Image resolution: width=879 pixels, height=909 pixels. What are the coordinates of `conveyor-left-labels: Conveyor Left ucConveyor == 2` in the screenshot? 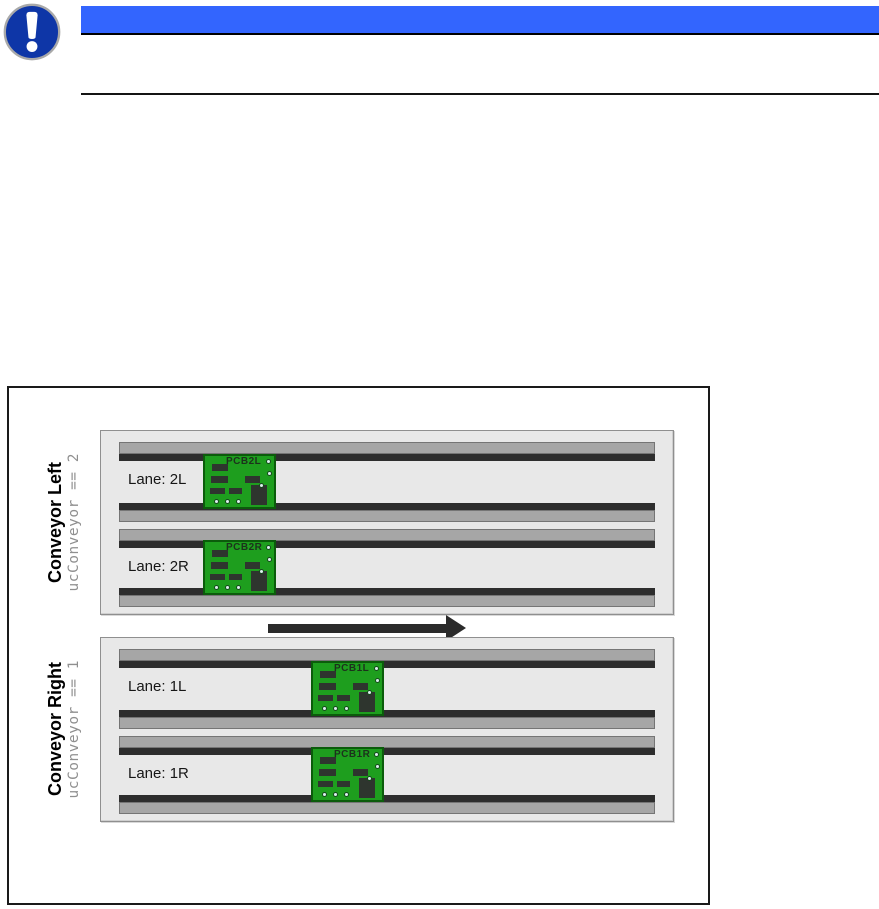 It's located at (63, 522).